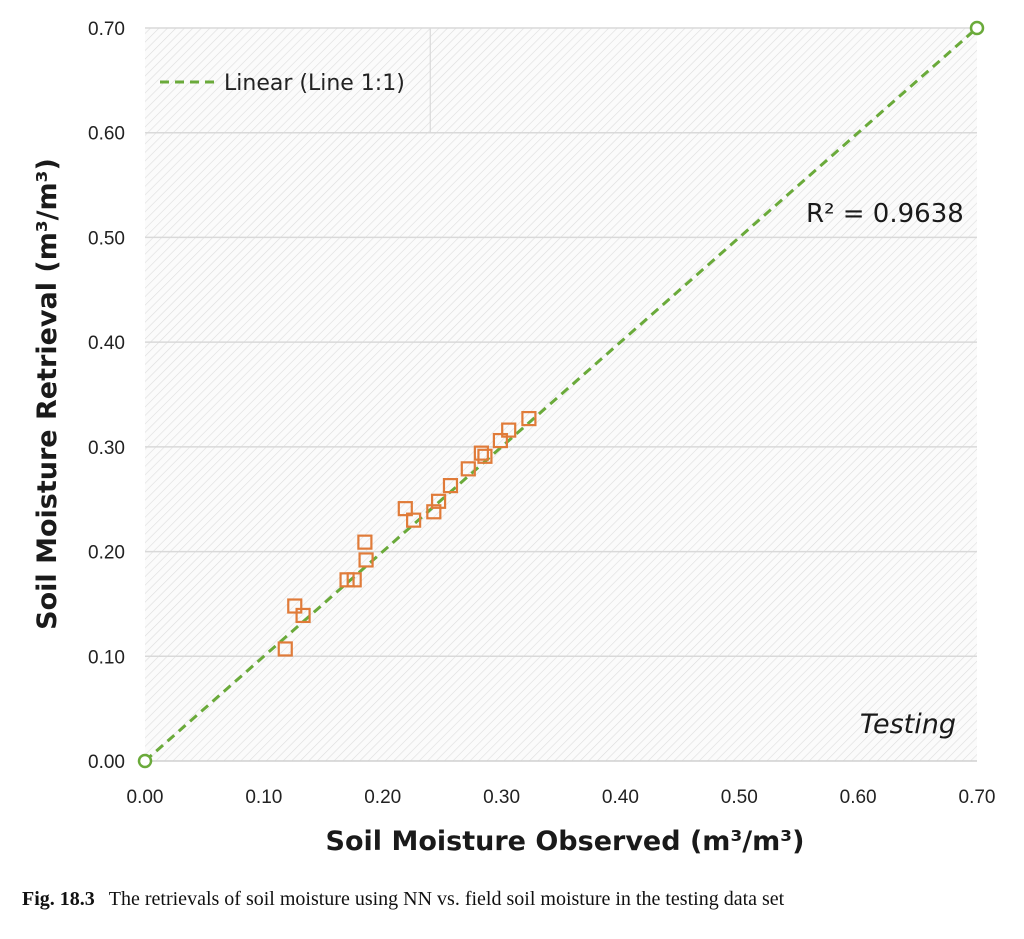  What do you see at coordinates (106, 238) in the screenshot?
I see `y-tick-label: 0.50` at bounding box center [106, 238].